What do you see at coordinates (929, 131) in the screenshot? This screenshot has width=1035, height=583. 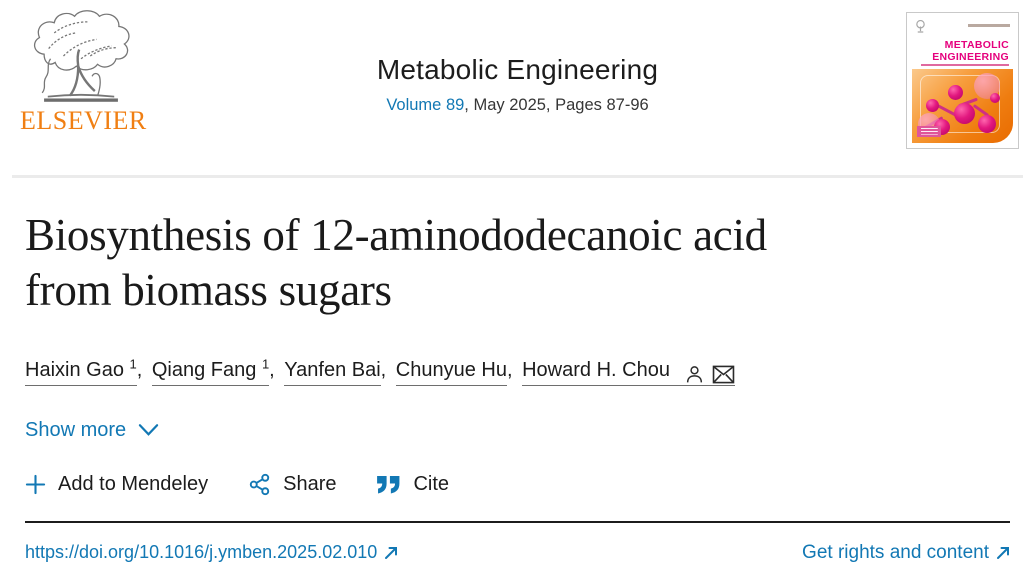 I see `cover-imprint-label` at bounding box center [929, 131].